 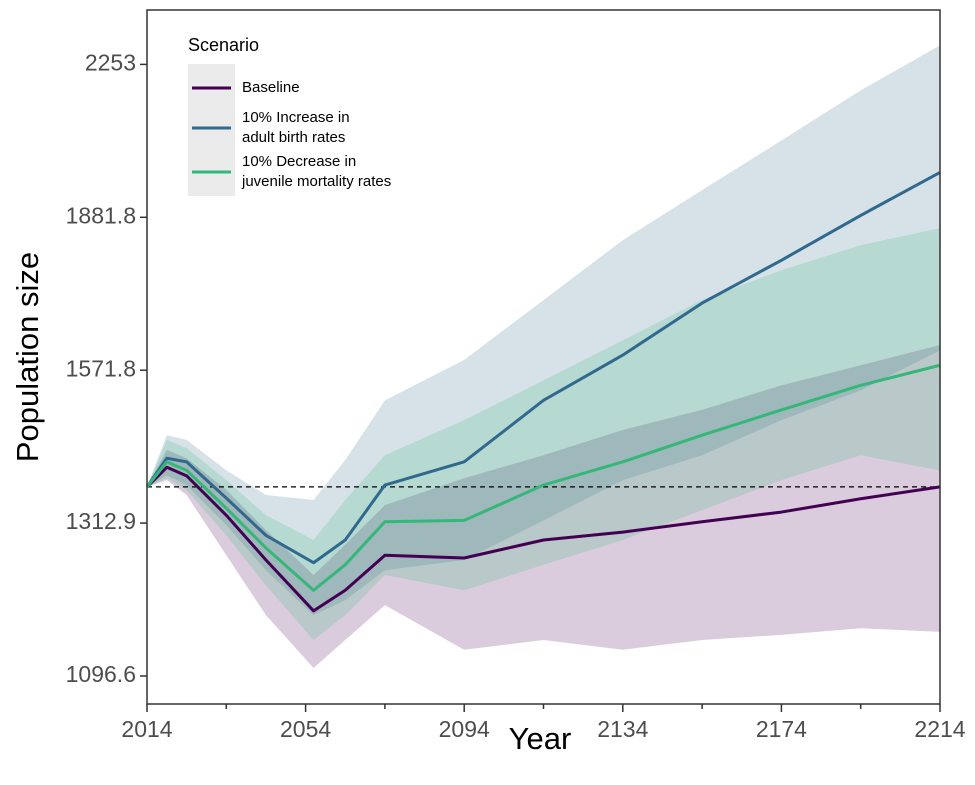 I want to click on legend-label: Baseline, so click(x=271, y=87).